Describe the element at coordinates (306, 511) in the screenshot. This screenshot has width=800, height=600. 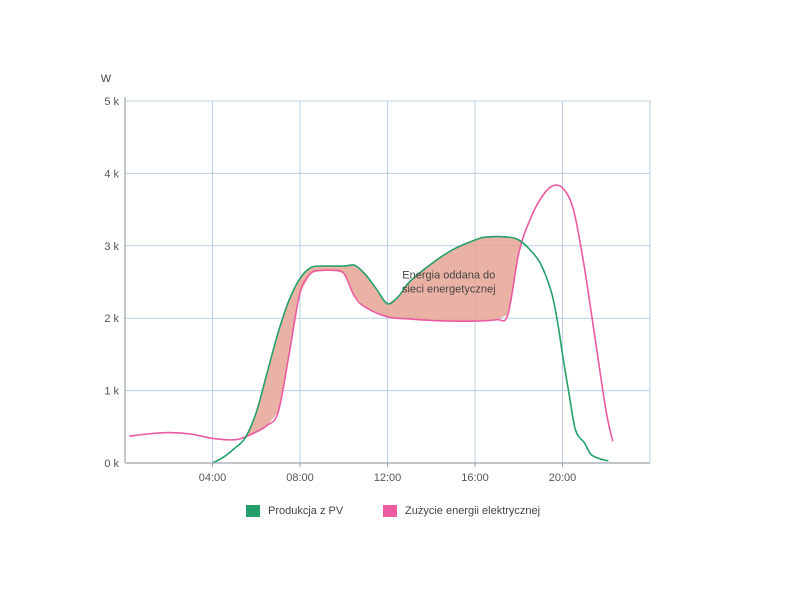
I see `legend-label-production: Produkcja z PV` at that location.